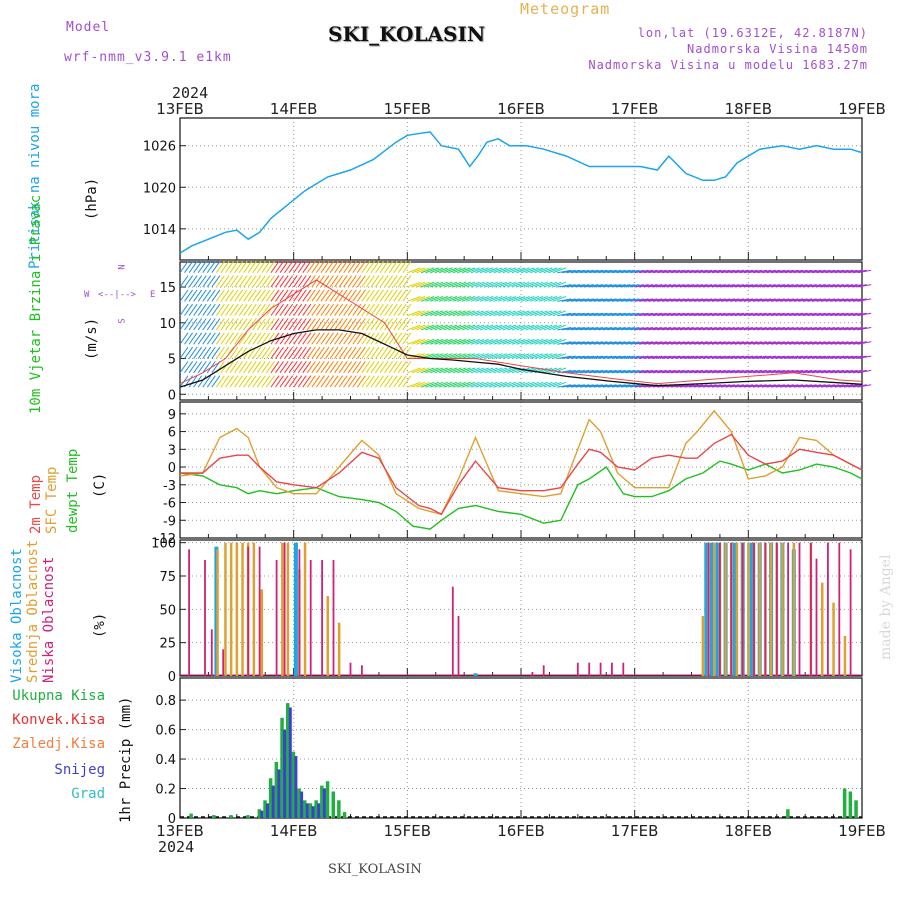  I want to click on ytick-label: 0.4, so click(165, 760).